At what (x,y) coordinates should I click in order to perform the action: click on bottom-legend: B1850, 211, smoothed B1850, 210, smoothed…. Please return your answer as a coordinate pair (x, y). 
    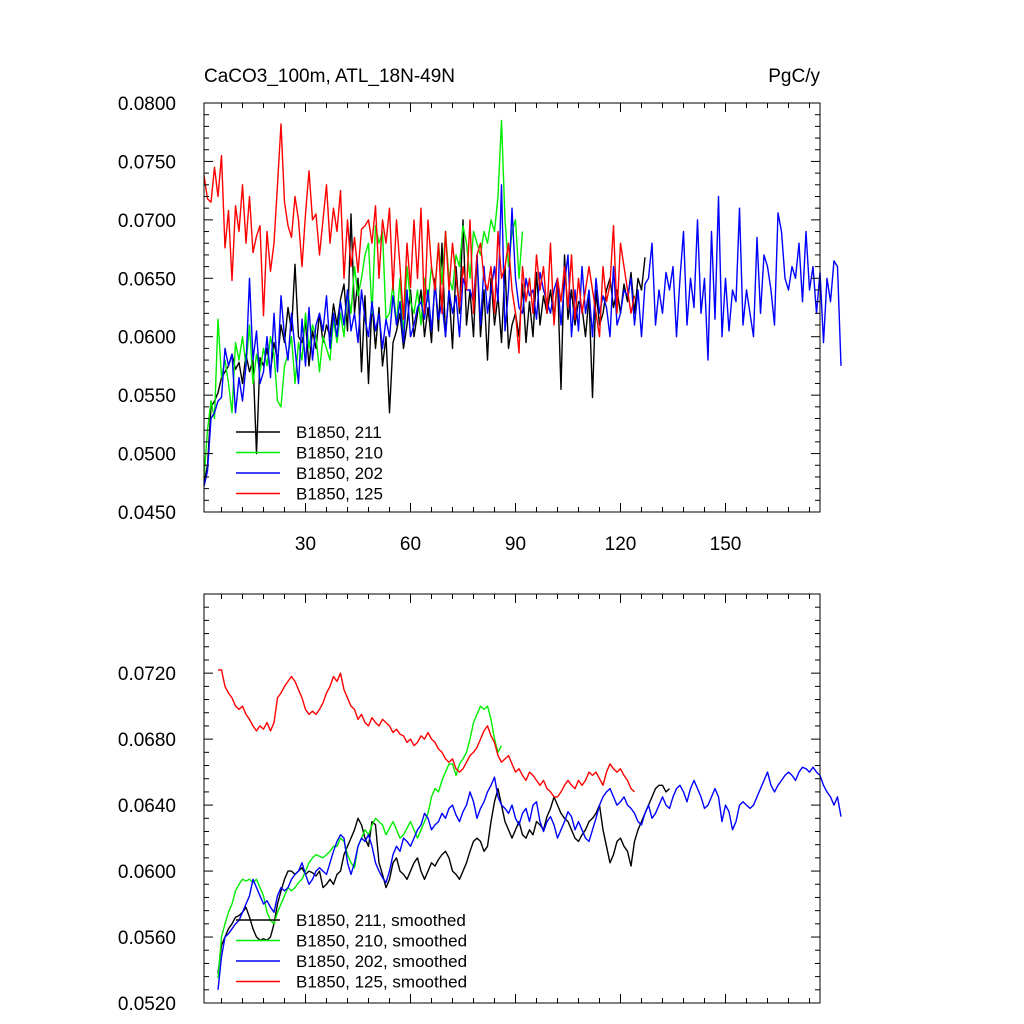
    Looking at the image, I should click on (351, 951).